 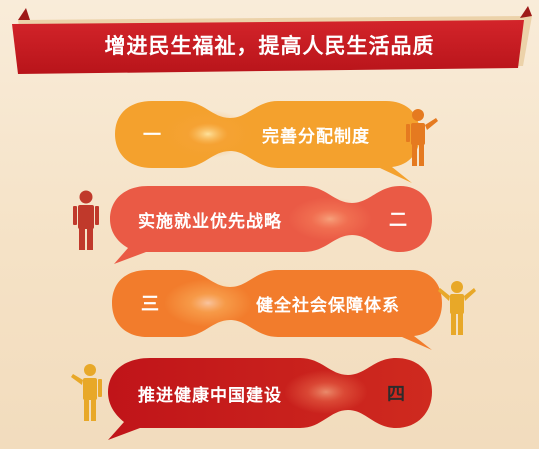 What do you see at coordinates (210, 221) in the screenshot?
I see `item-2-label: 实施就业优先战略` at bounding box center [210, 221].